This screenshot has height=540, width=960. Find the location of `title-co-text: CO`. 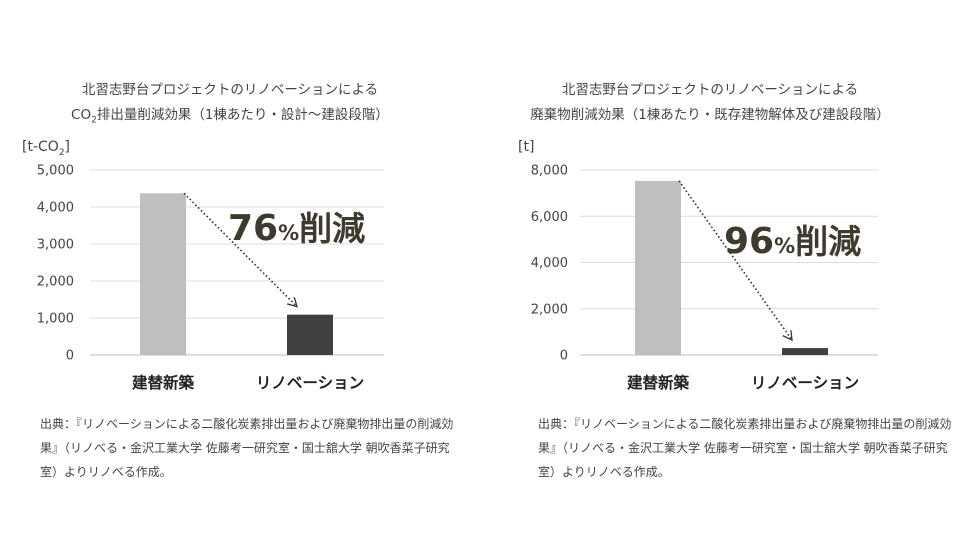

title-co-text: CO is located at coordinates (81, 115).